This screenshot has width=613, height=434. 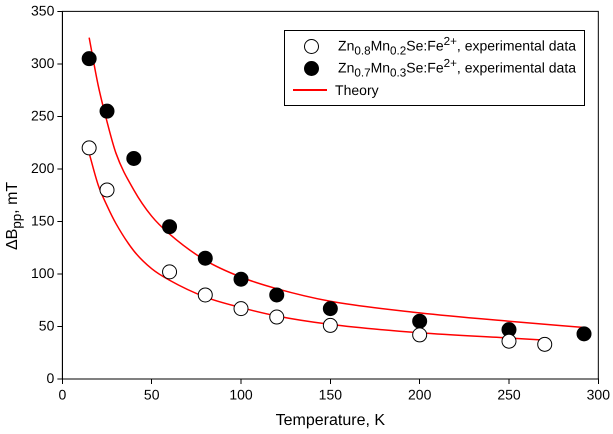 I want to click on y-tick-label: 50, so click(x=46, y=325).